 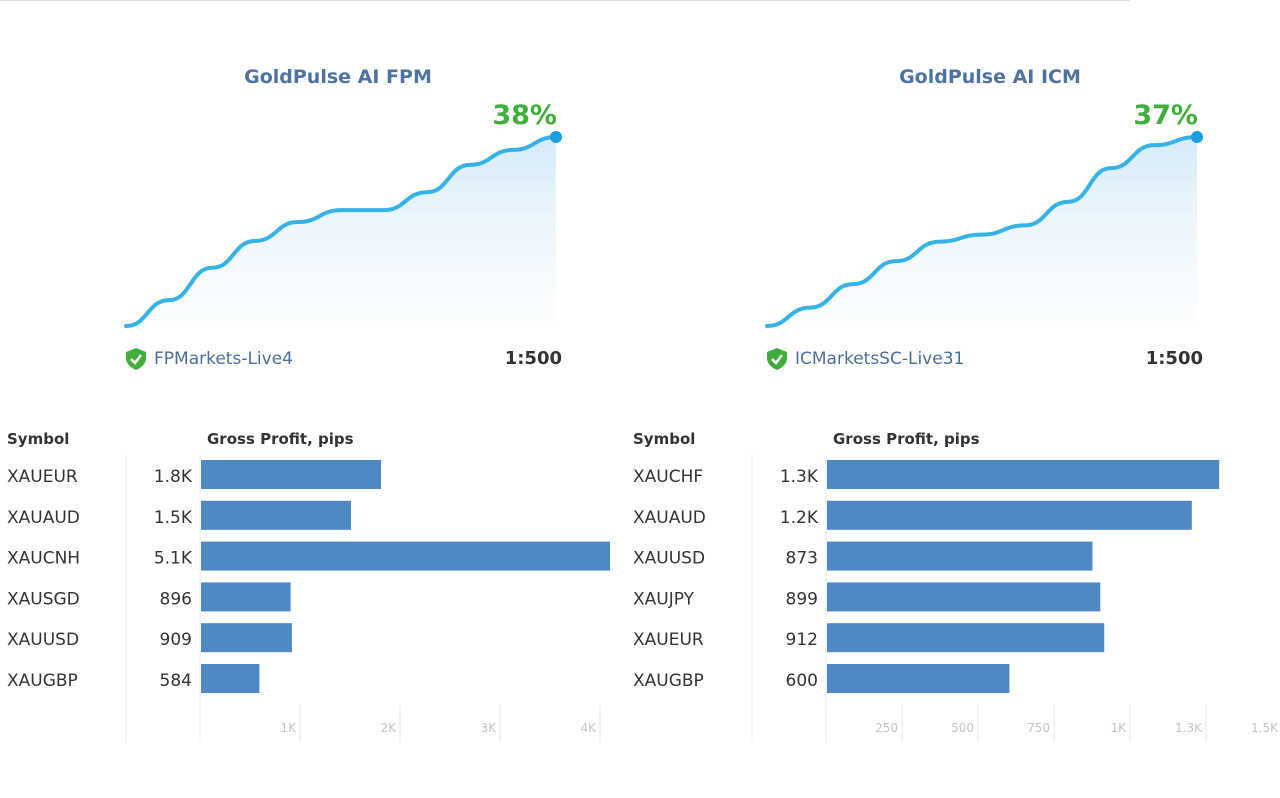 I want to click on value-label: 896, so click(x=176, y=599).